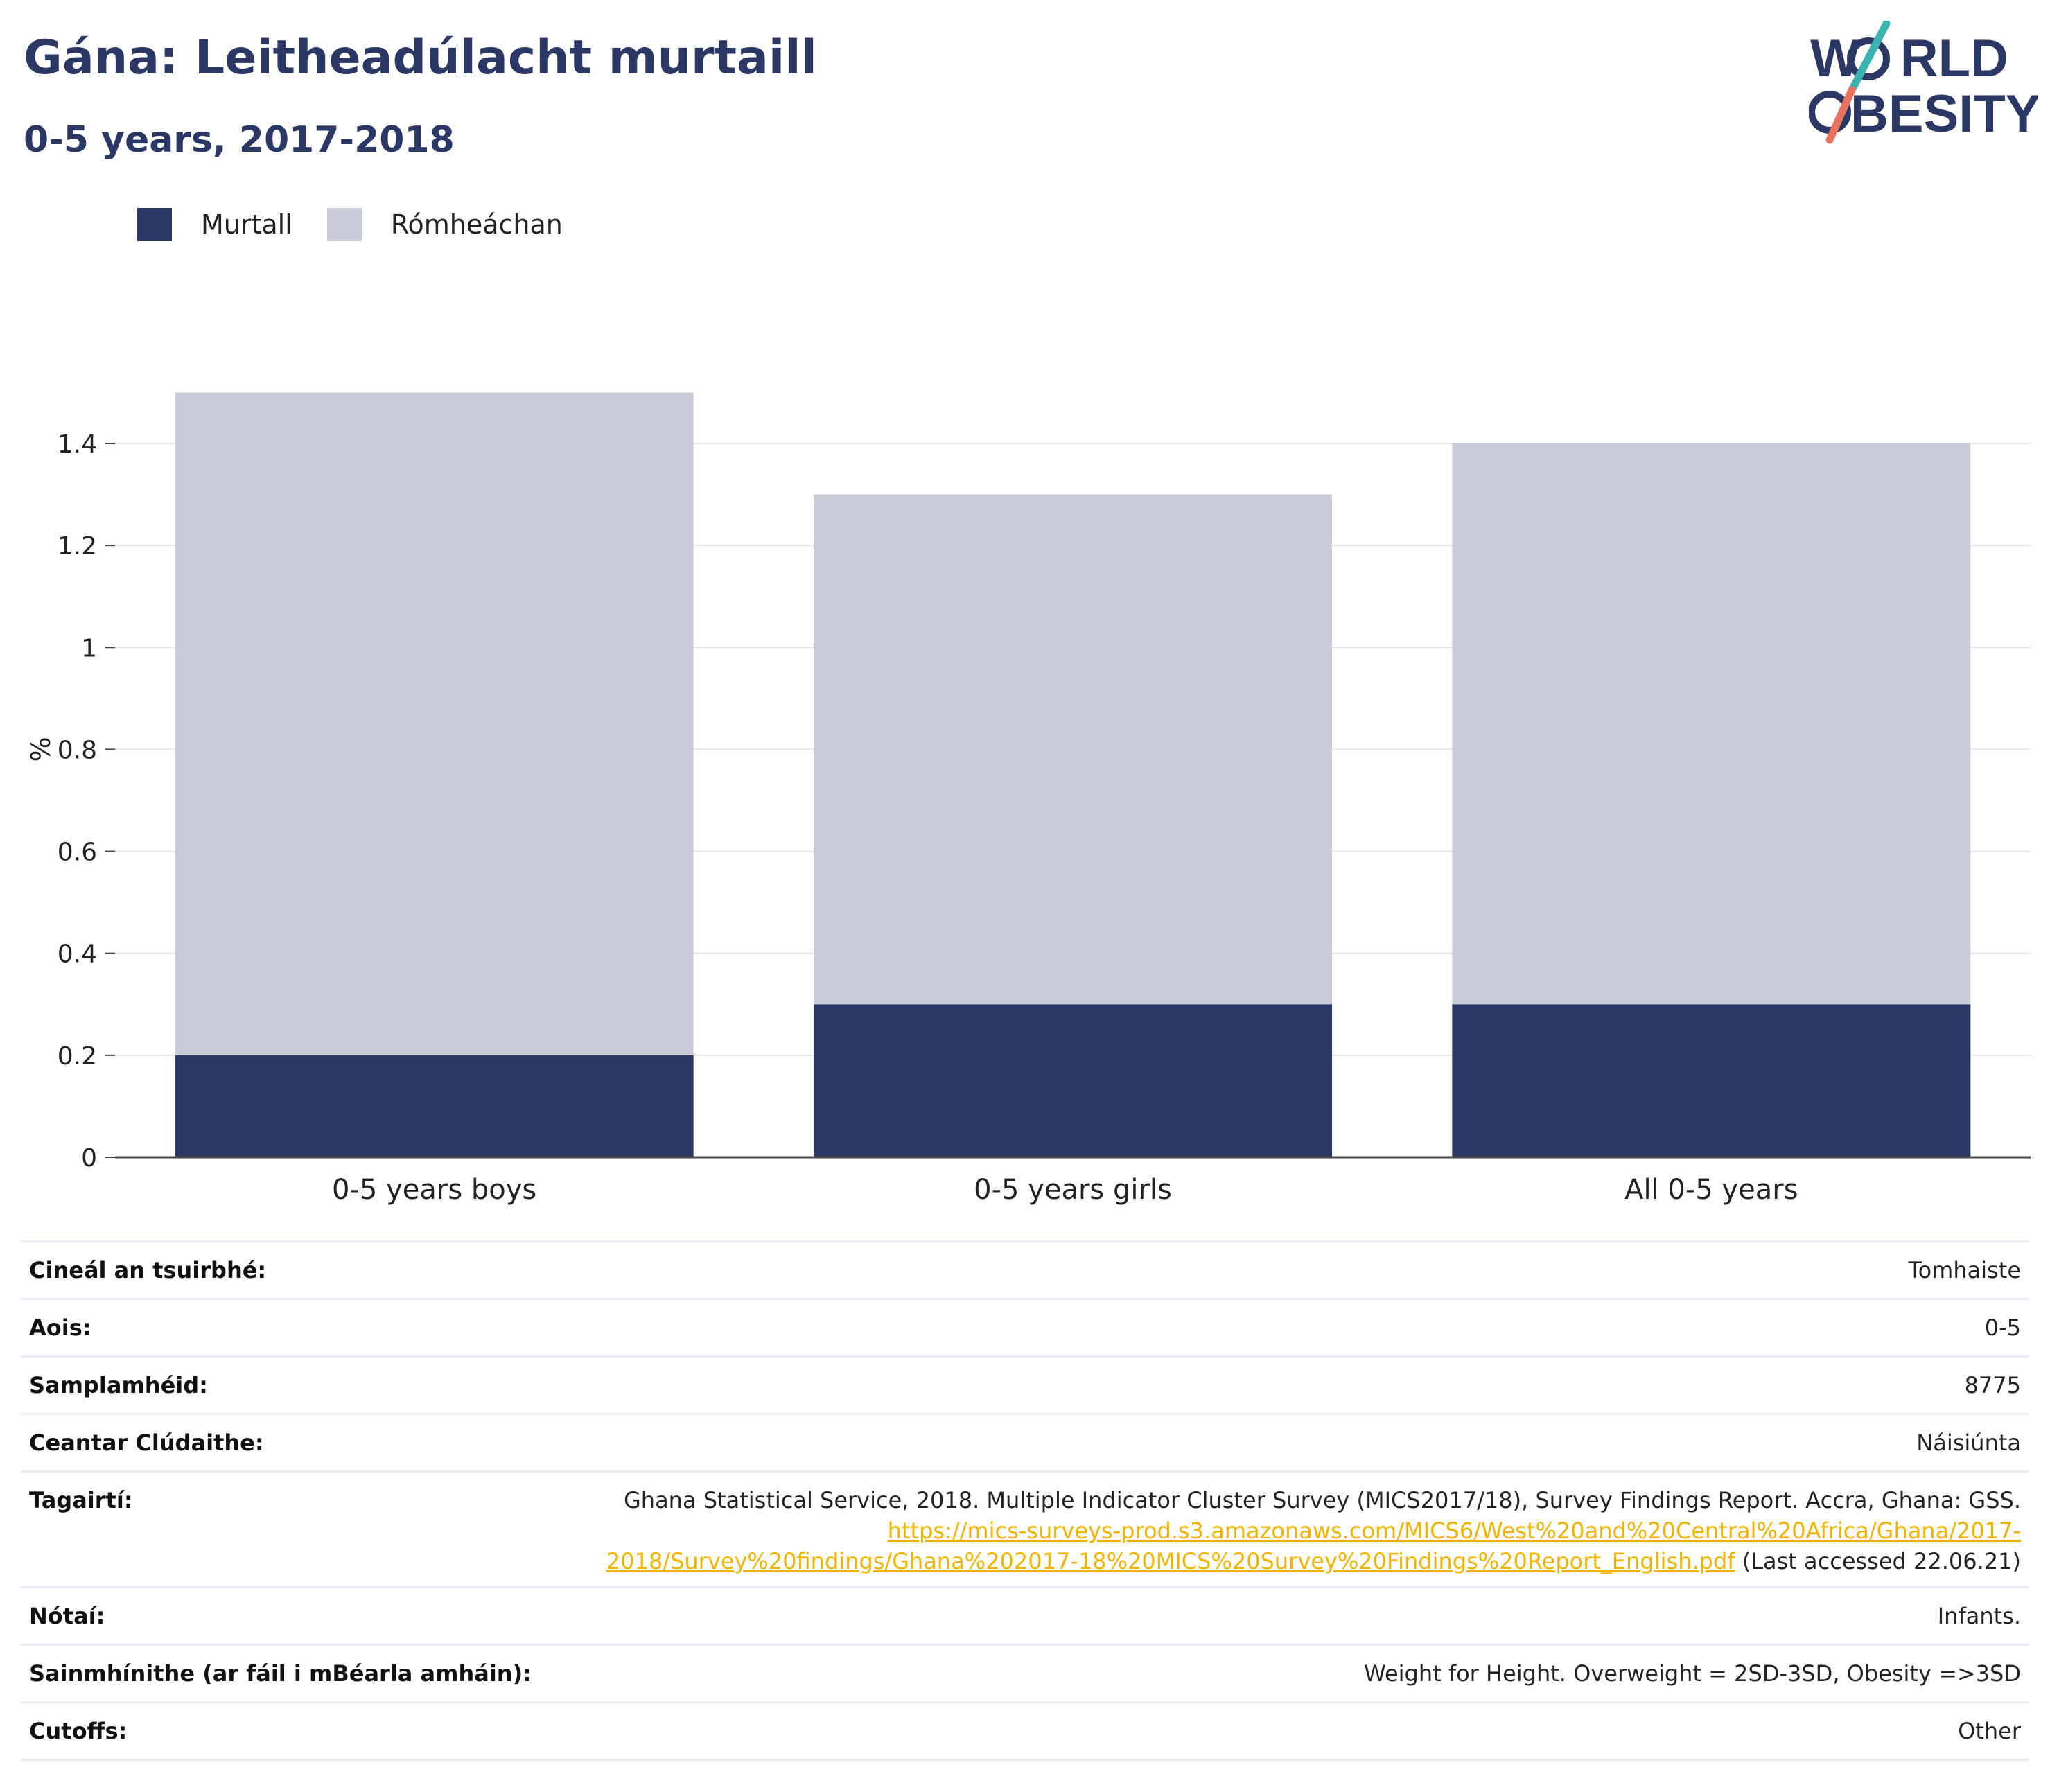 Image resolution: width=2050 pixels, height=1792 pixels. What do you see at coordinates (1292, 1442) in the screenshot?
I see `info-value: Náisiúnta` at bounding box center [1292, 1442].